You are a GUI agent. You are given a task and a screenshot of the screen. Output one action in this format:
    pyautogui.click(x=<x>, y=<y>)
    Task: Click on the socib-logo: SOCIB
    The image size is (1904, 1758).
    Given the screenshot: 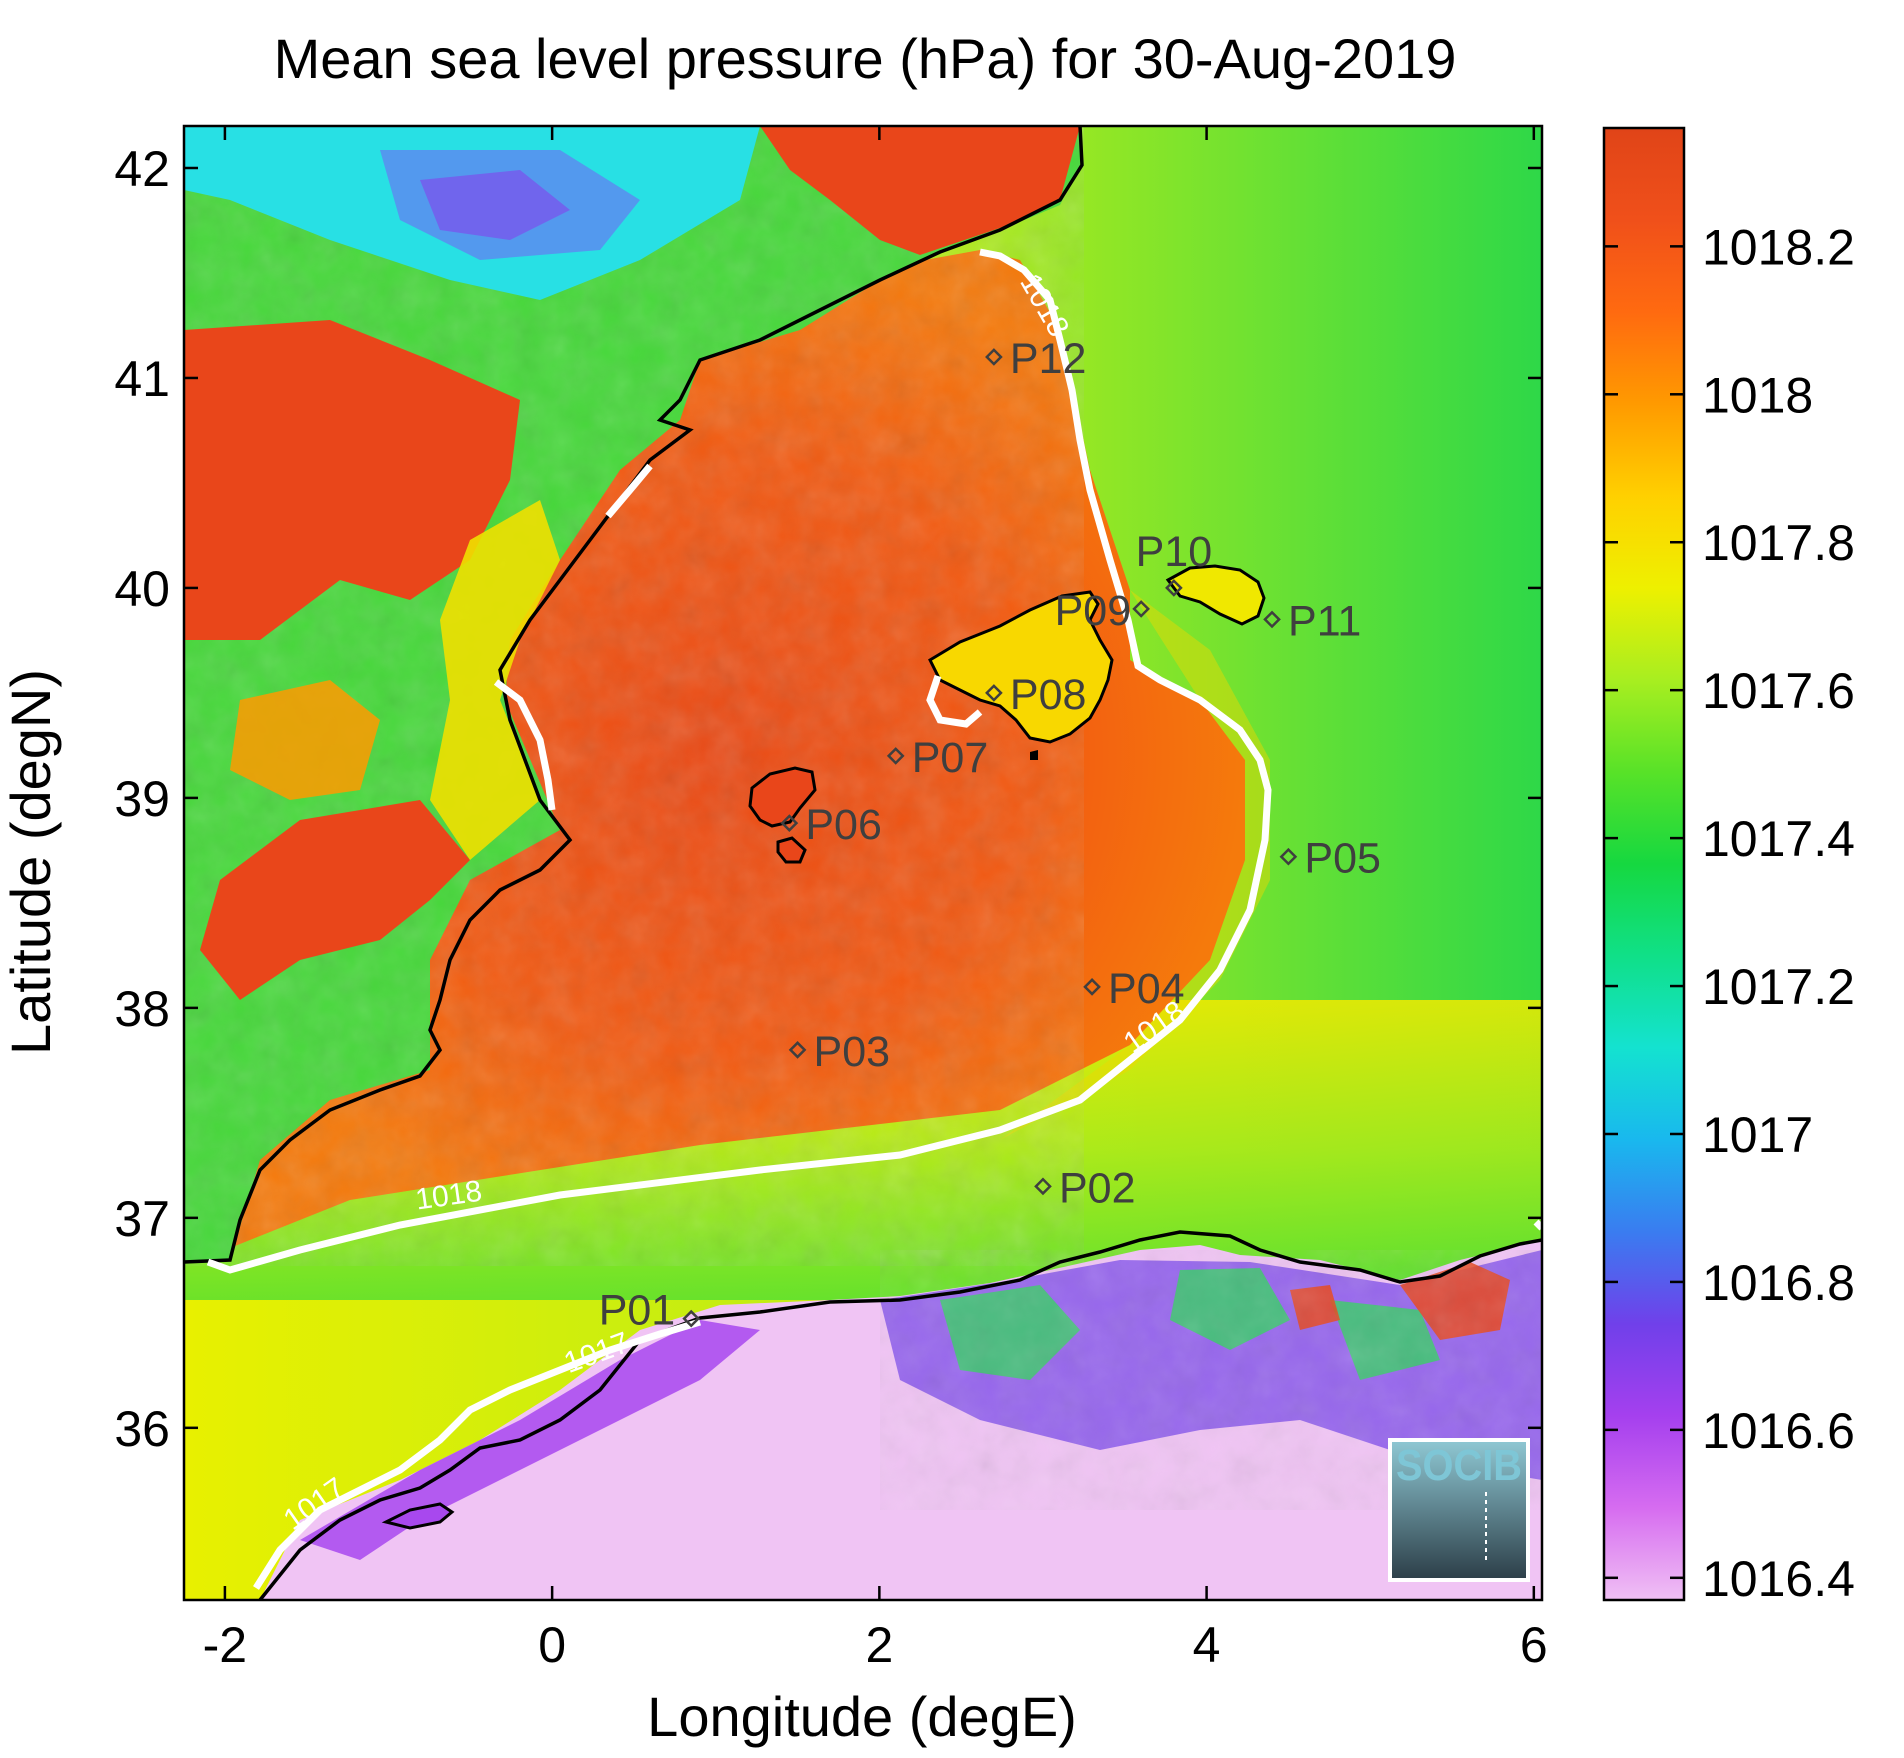 What is the action you would take?
    pyautogui.click(x=1459, y=1510)
    